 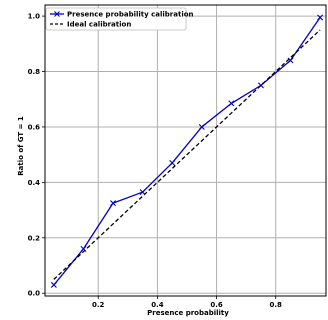 What do you see at coordinates (21, 146) in the screenshot?
I see `y-axis-label: Ratio of GT = 1` at bounding box center [21, 146].